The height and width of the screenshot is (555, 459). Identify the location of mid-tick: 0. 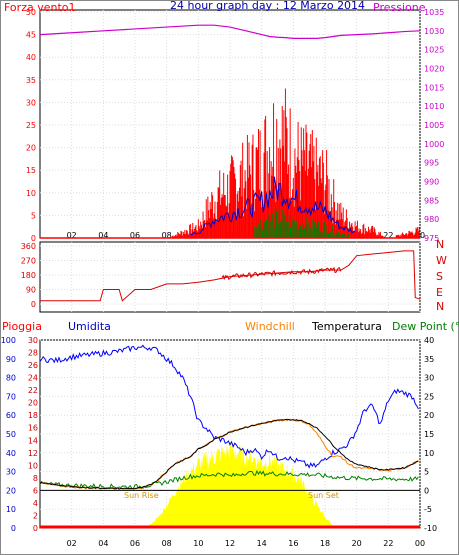
(33, 304).